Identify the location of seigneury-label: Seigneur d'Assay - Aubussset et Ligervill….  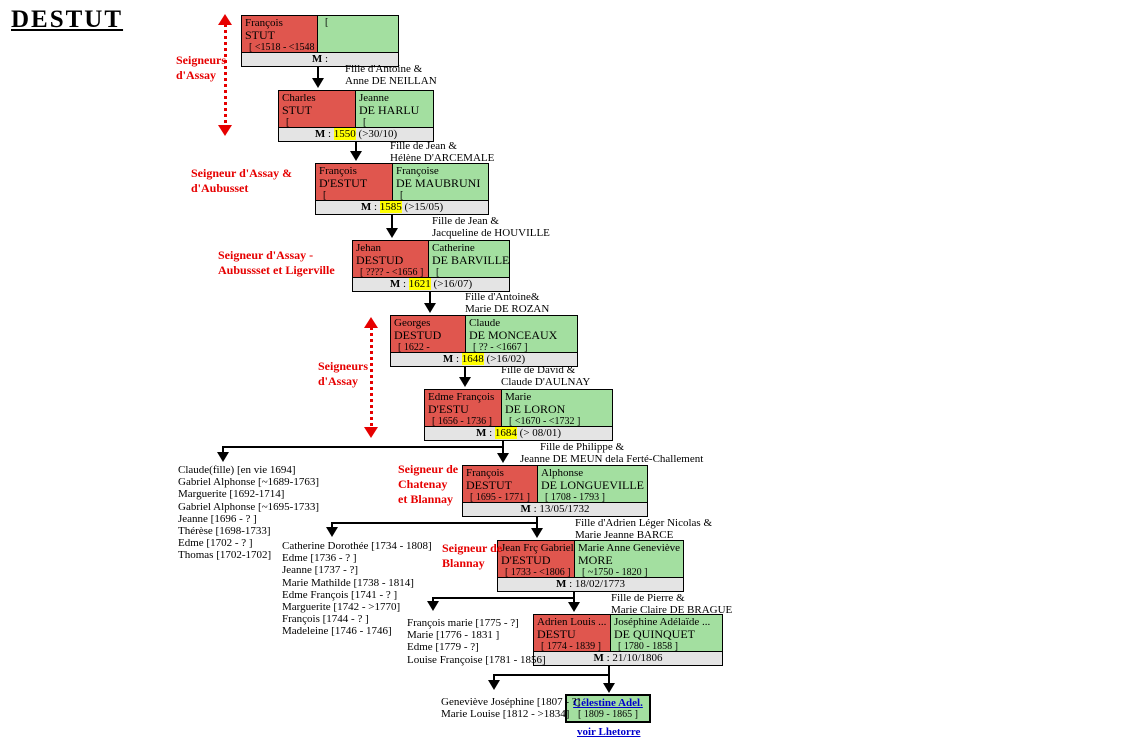
(276, 263).